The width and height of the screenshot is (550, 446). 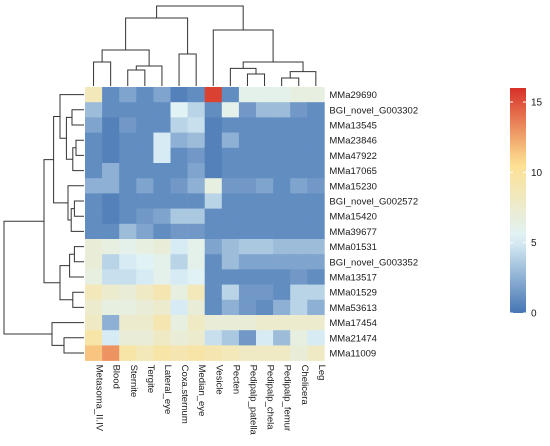 I want to click on row-label: MMa01531, so click(x=353, y=247).